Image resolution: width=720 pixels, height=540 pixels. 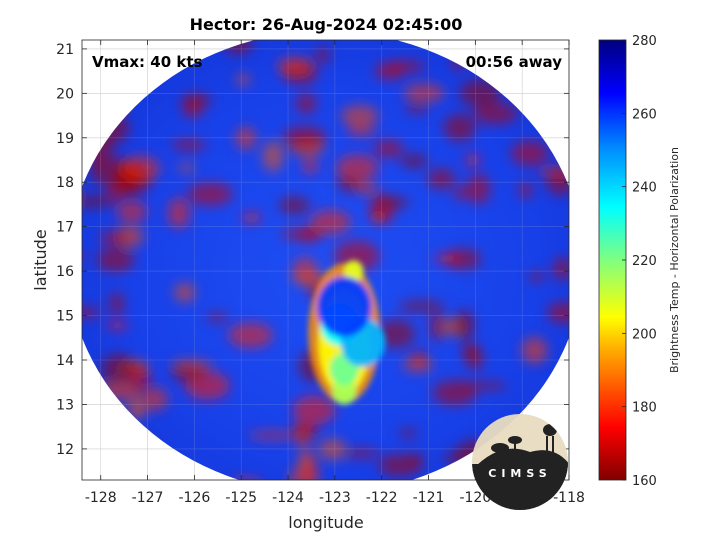 What do you see at coordinates (326, 24) in the screenshot?
I see `chart-title: Hector: 26-Aug-2024 02:45:00` at bounding box center [326, 24].